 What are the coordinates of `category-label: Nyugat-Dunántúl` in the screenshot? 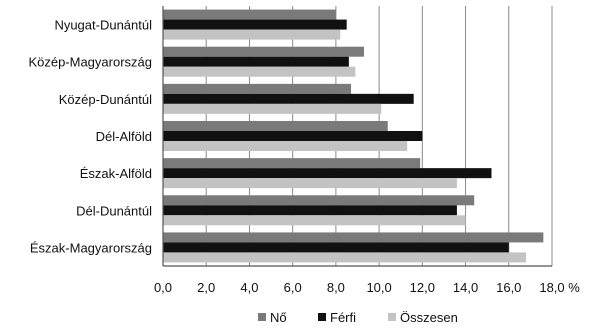 It's located at (103, 25).